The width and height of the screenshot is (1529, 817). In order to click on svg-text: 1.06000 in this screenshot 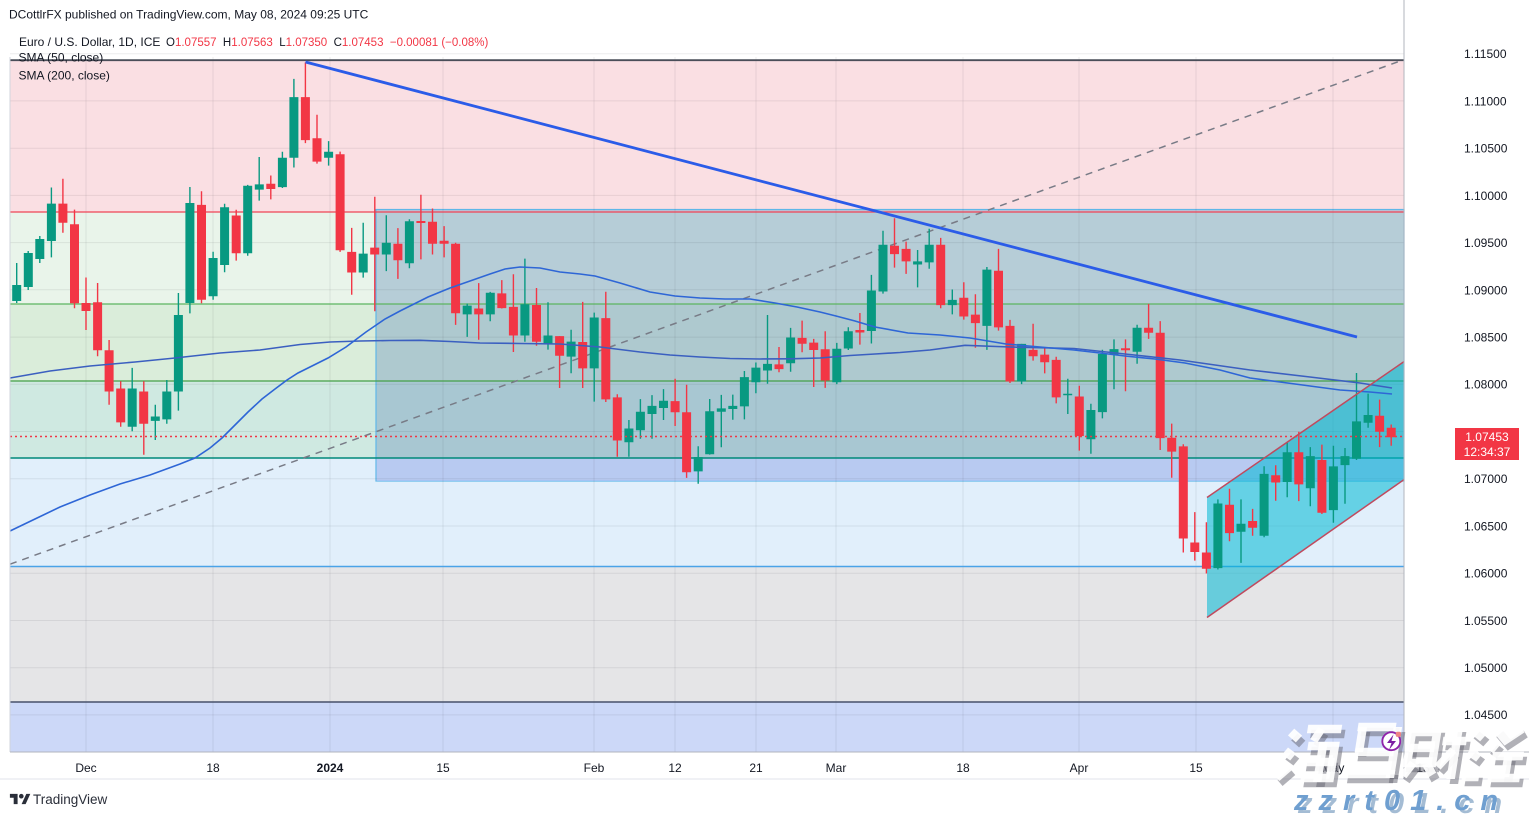, I will do `click(1486, 574)`.